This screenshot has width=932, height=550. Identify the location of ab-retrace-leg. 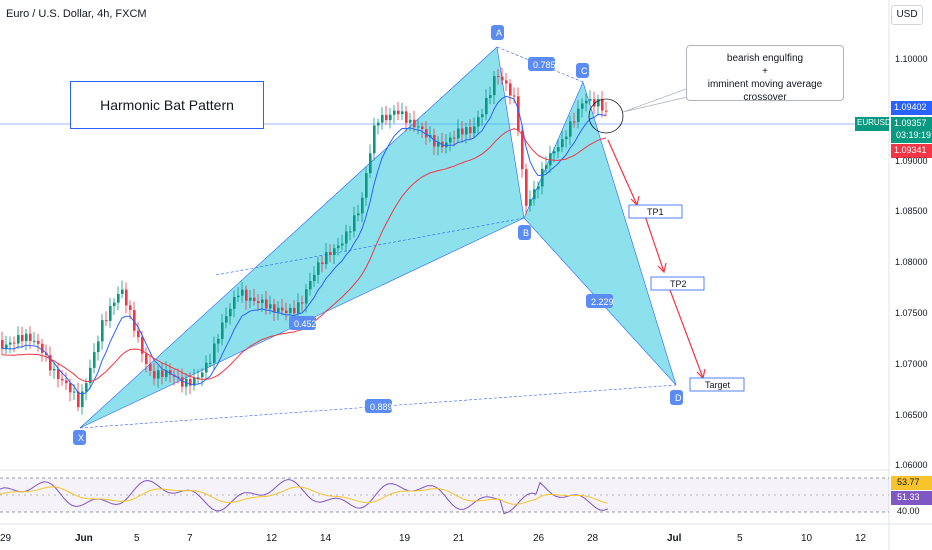
(370, 246).